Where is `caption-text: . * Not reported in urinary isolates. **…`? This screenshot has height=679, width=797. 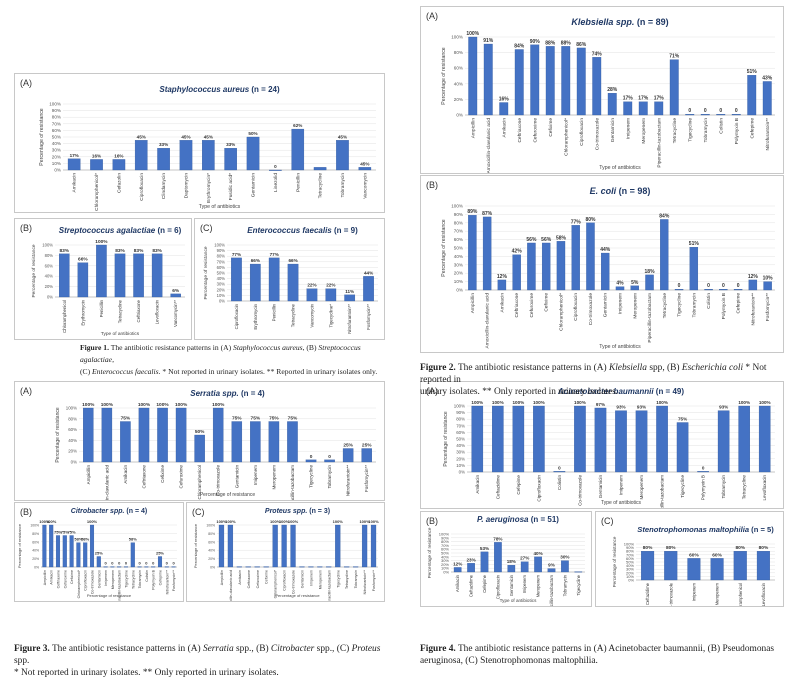
caption-text: . * Not reported in urinary isolates. **… is located at coordinates (268, 371).